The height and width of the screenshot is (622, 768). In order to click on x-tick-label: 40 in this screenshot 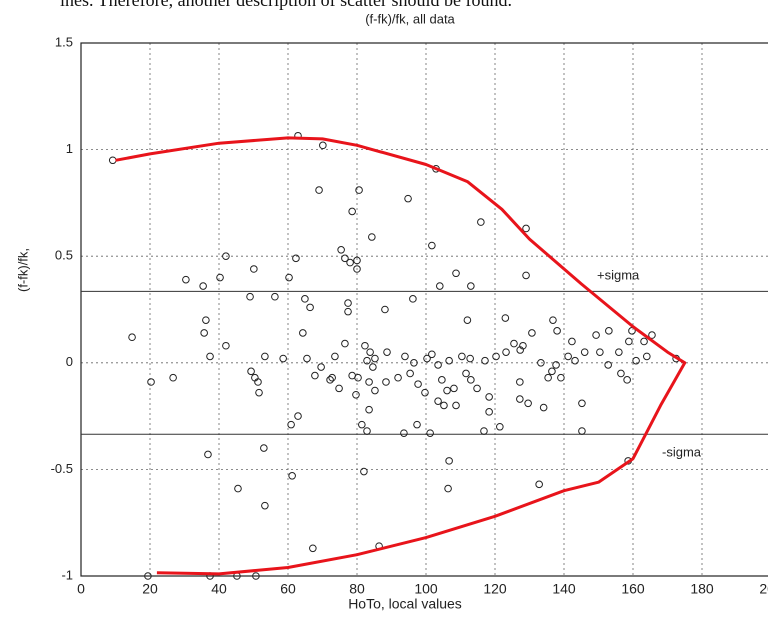, I will do `click(219, 589)`.